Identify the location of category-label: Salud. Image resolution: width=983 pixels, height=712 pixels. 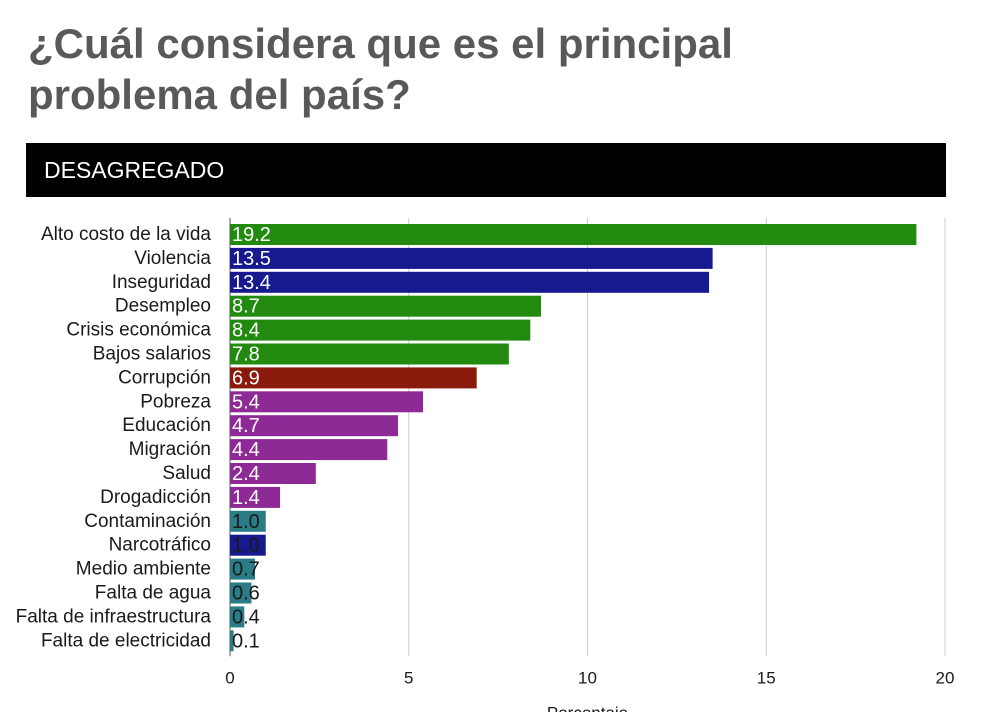
(186, 473).